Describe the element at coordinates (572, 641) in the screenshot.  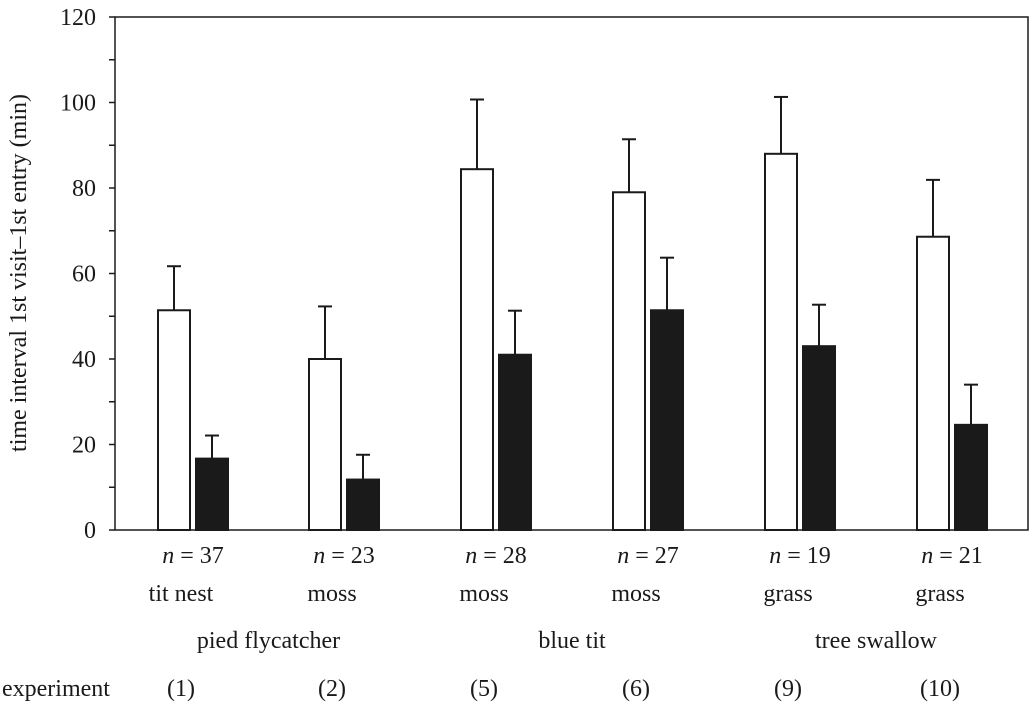
I see `species-label: blue tit` at that location.